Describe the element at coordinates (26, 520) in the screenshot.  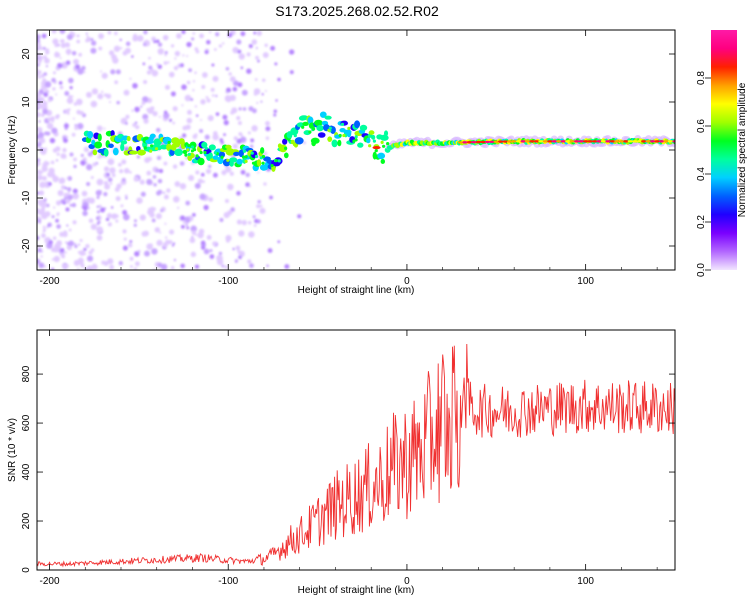
I see `snr-y-tick-label: 200` at that location.